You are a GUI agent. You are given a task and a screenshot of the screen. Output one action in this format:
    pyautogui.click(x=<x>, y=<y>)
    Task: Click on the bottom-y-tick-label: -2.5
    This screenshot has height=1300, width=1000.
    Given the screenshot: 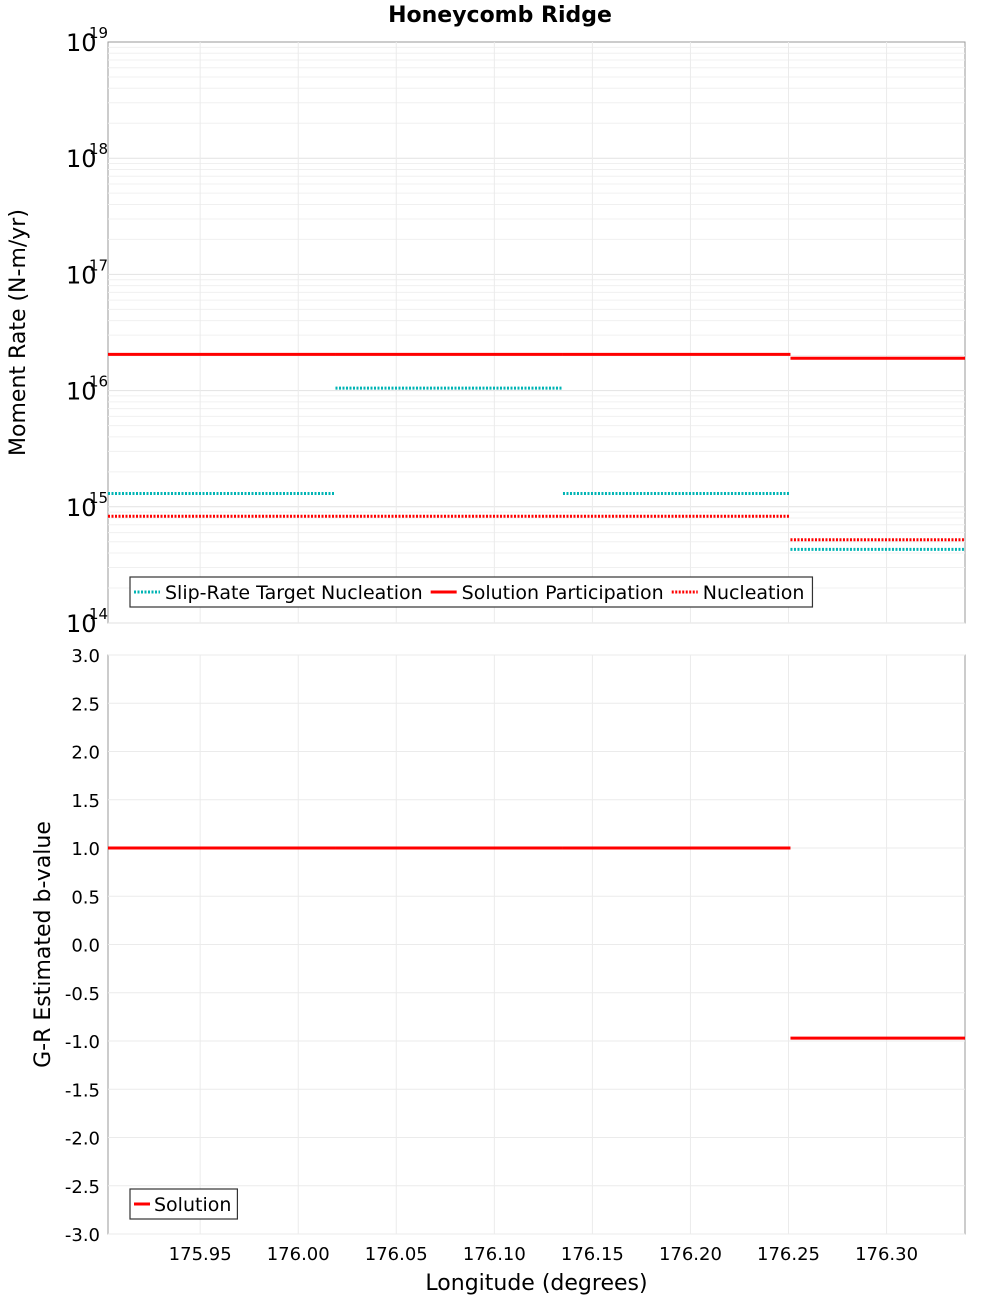 What is the action you would take?
    pyautogui.click(x=82, y=1187)
    